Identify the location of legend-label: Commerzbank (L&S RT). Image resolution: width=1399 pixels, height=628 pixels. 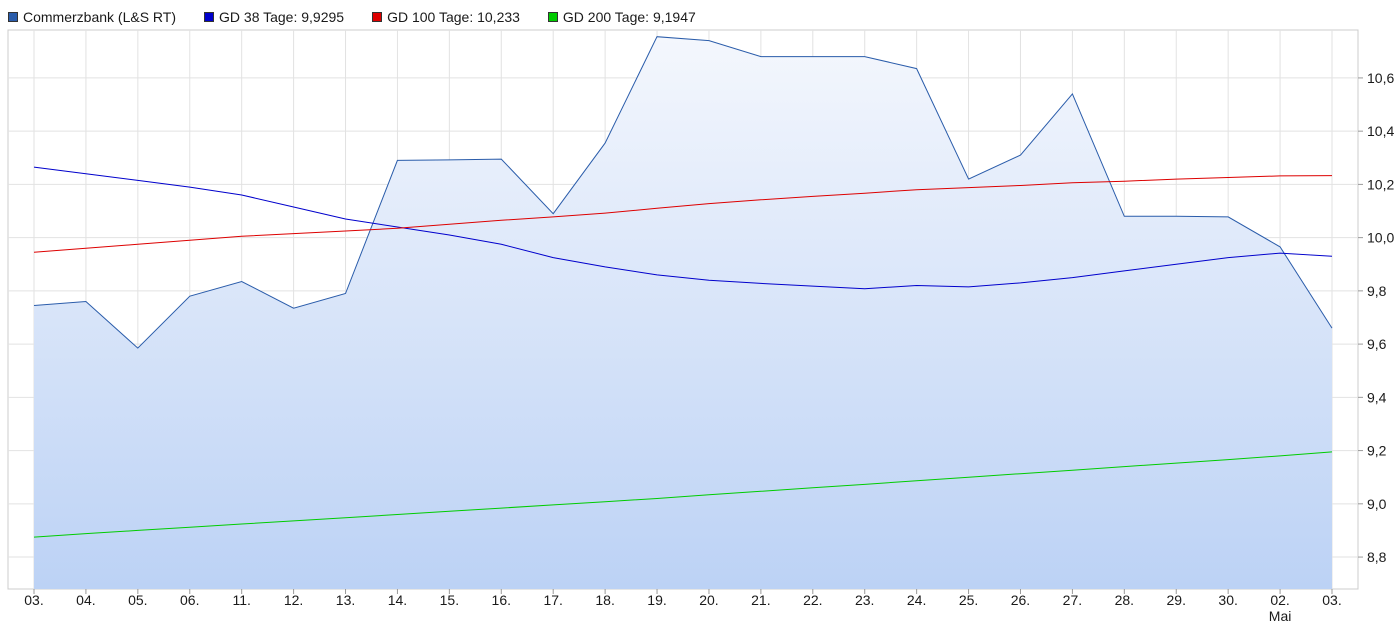
(100, 17).